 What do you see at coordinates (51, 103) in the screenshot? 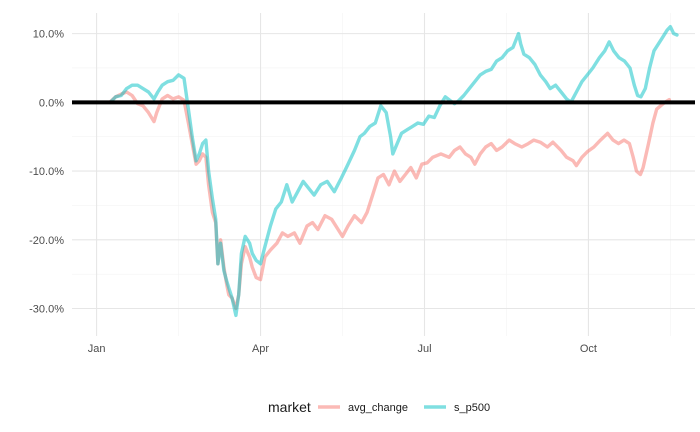
I see `y-tick-label: 0.0%` at bounding box center [51, 103].